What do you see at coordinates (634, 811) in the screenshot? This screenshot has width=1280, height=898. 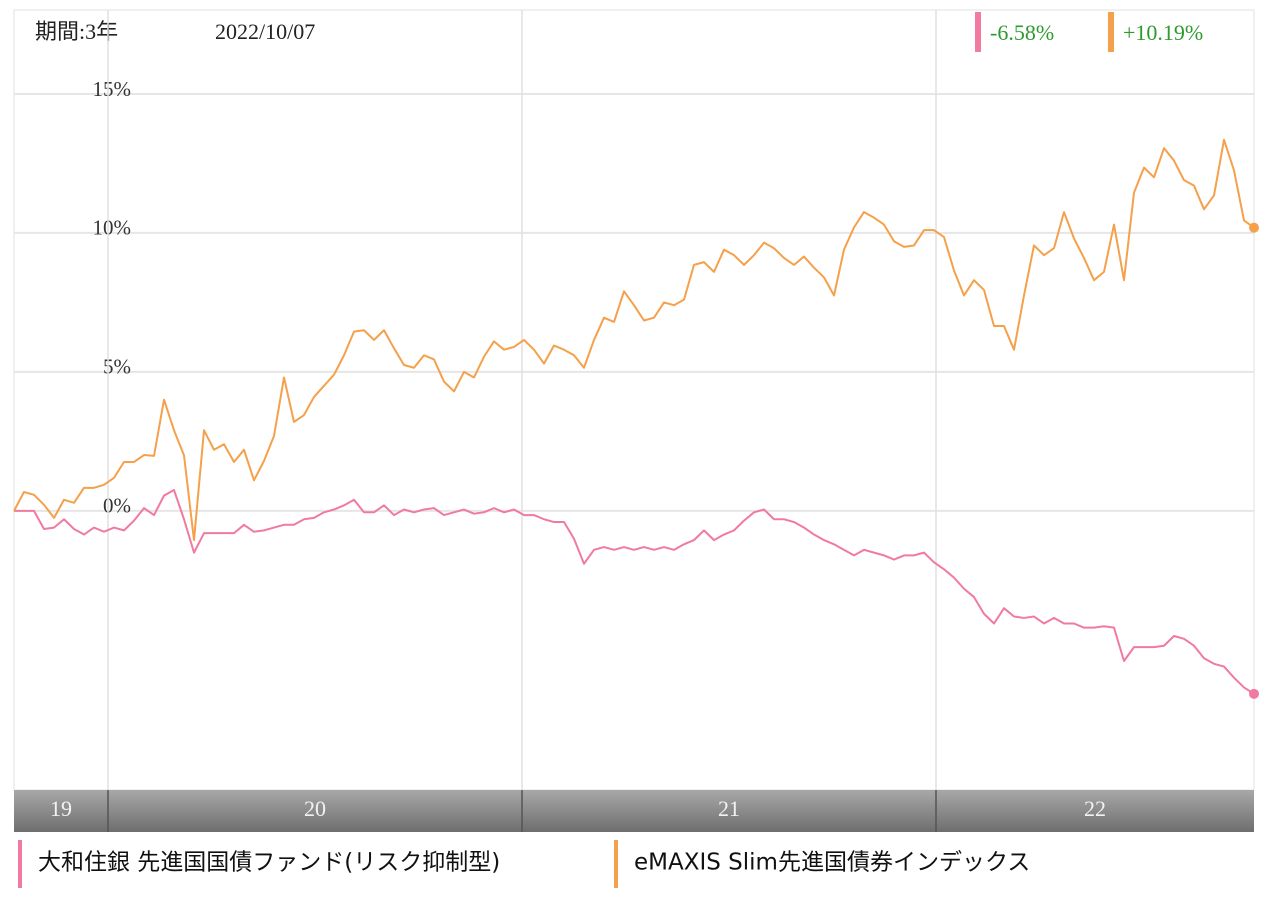 I see `year-band` at bounding box center [634, 811].